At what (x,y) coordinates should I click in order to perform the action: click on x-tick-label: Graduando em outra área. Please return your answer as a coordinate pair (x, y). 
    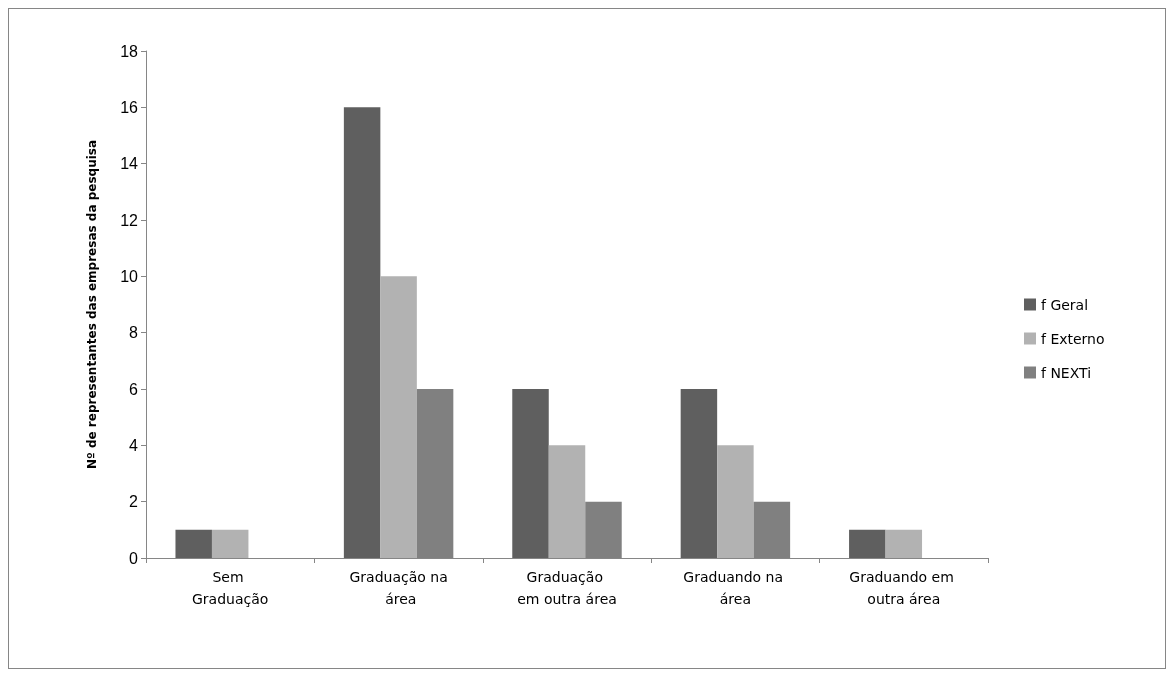
    Looking at the image, I should click on (904, 588).